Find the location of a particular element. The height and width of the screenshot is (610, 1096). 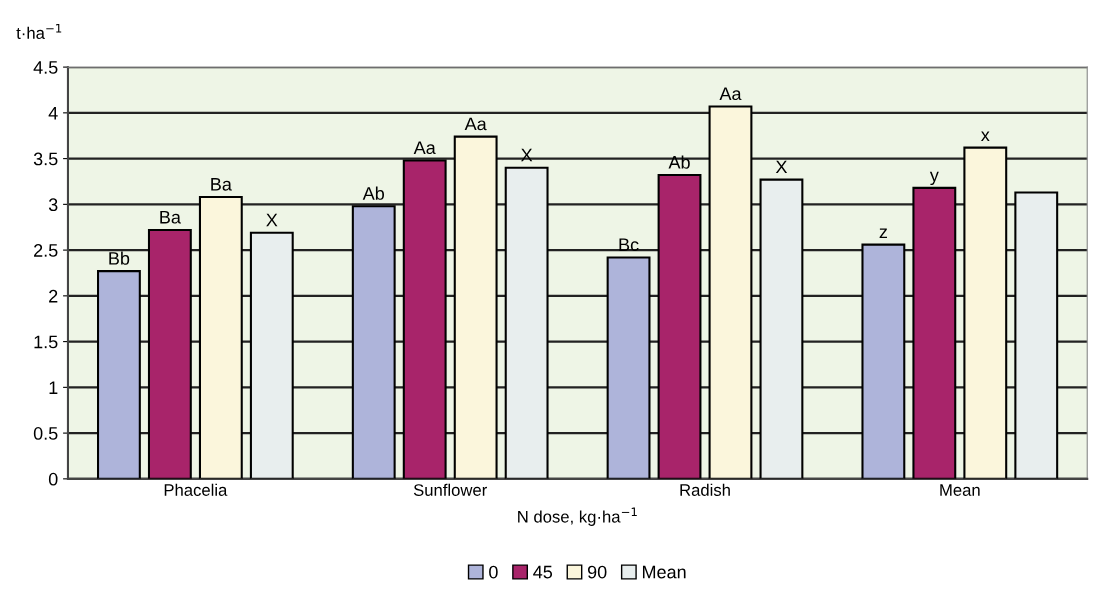

data-label: Bb is located at coordinates (119, 258).